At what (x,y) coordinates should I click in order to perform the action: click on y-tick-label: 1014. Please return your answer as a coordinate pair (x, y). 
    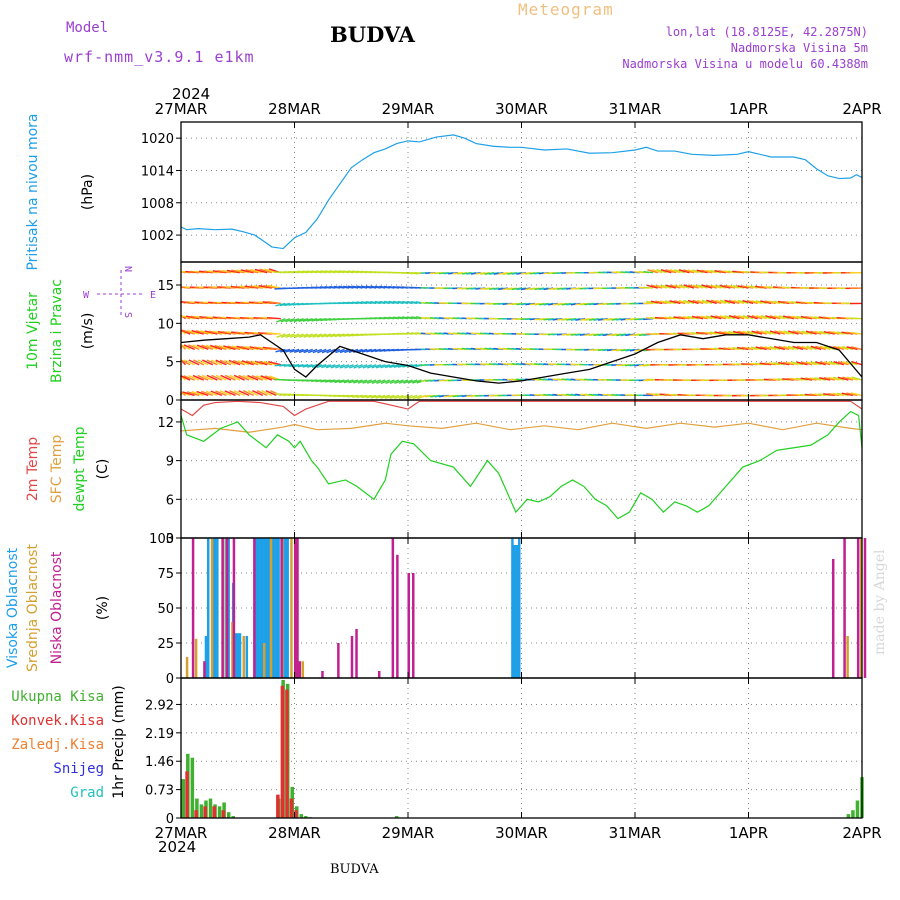
    Looking at the image, I should click on (157, 171).